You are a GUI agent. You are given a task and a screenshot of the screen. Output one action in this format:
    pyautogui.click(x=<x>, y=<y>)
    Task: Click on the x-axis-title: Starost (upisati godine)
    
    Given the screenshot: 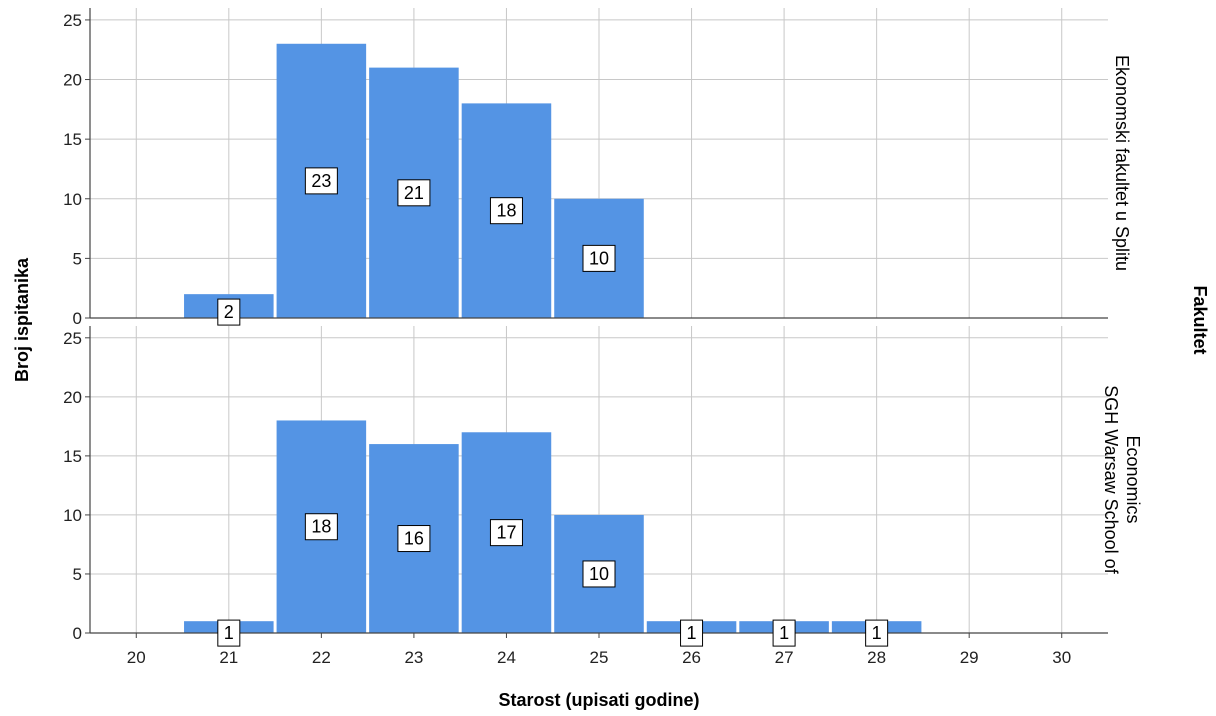 What is the action you would take?
    pyautogui.click(x=598, y=700)
    